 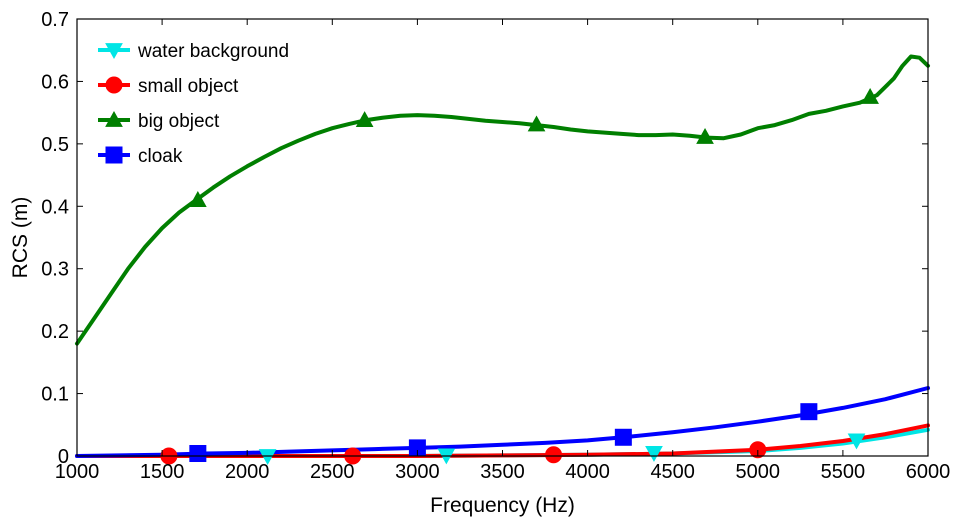 What do you see at coordinates (213, 51) in the screenshot?
I see `legend-label-water-background: water background` at bounding box center [213, 51].